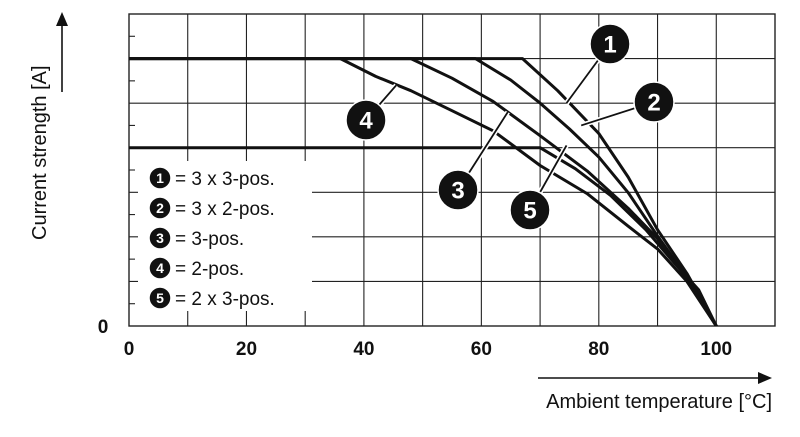 This screenshot has height=437, width=800. What do you see at coordinates (598, 349) in the screenshot?
I see `x-tick-label: 80` at bounding box center [598, 349].